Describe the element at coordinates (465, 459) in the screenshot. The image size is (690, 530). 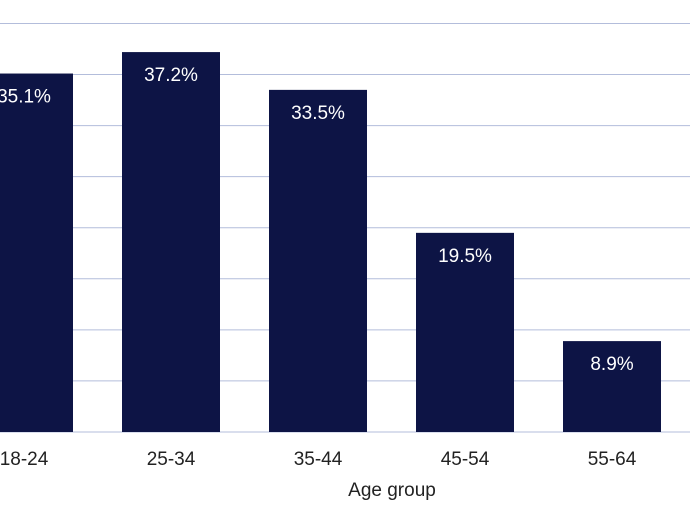
I see `x-tick-label: 45-54` at that location.